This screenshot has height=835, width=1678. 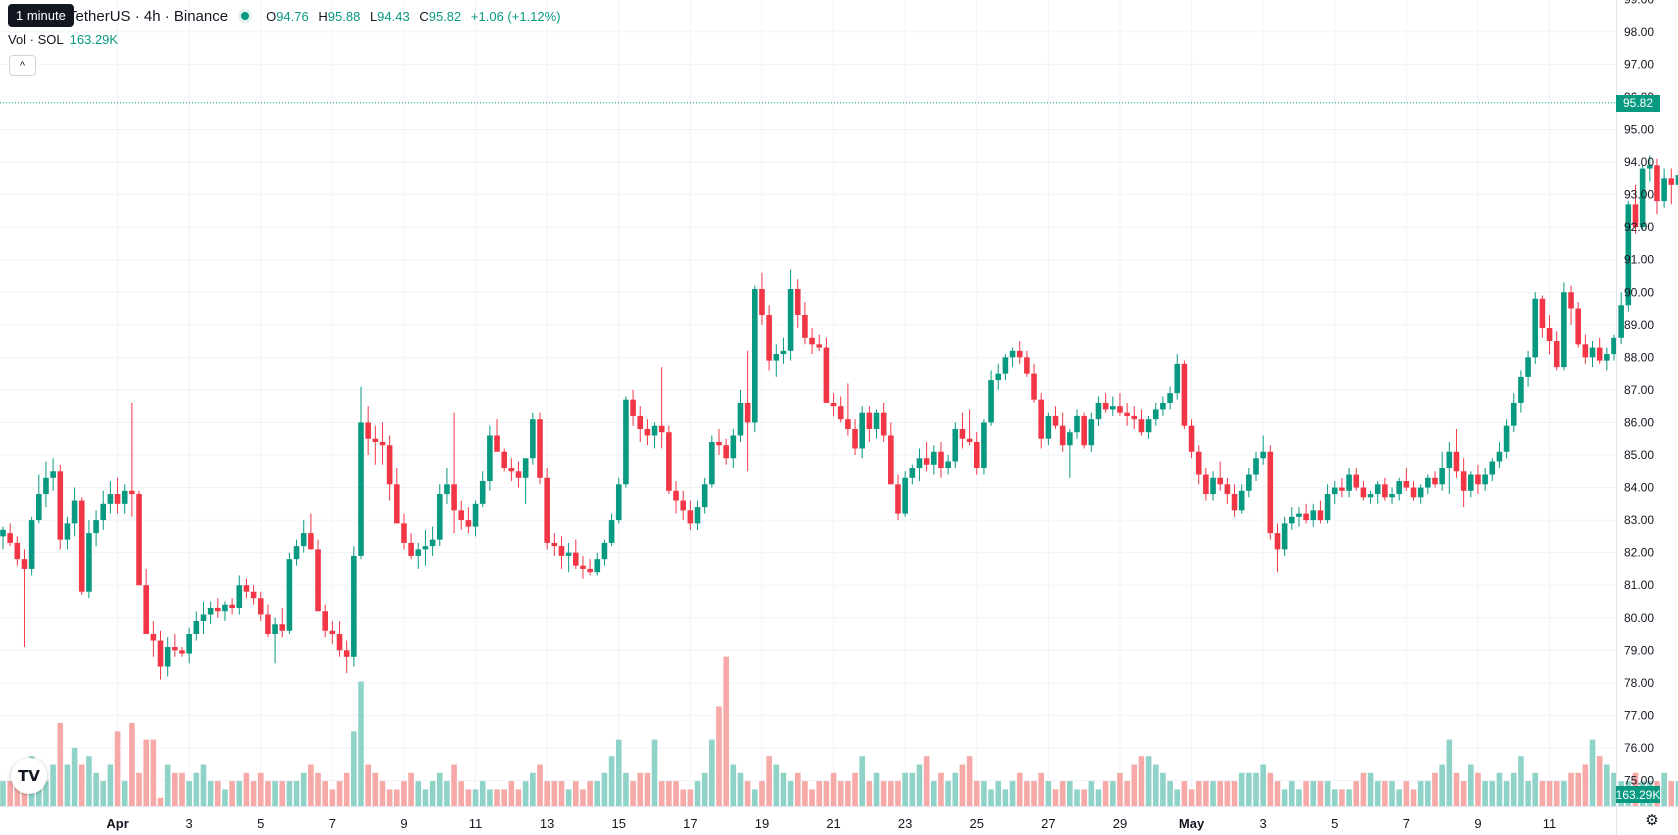 I want to click on gear-icon: ⚙, so click(x=1652, y=820).